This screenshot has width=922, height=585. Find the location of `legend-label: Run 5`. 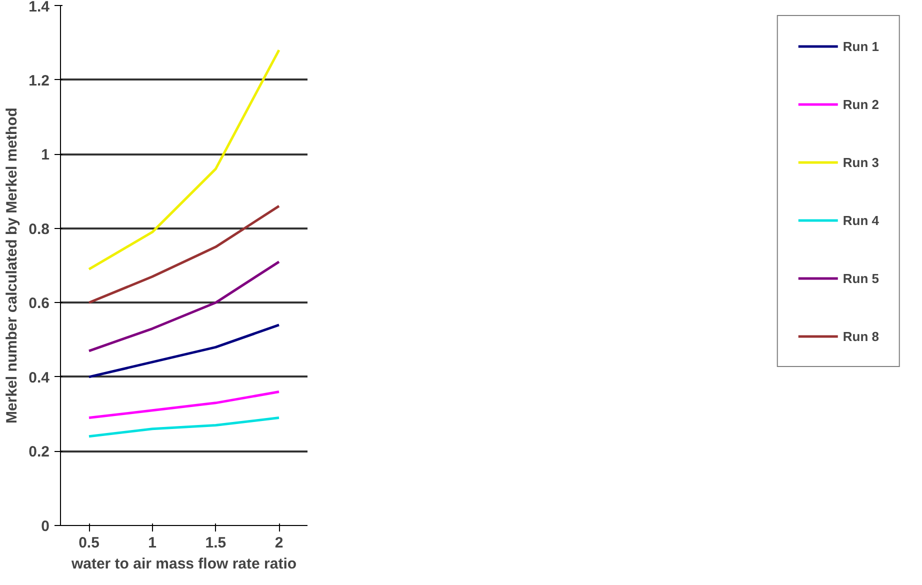

legend-label: Run 5 is located at coordinates (860, 278).